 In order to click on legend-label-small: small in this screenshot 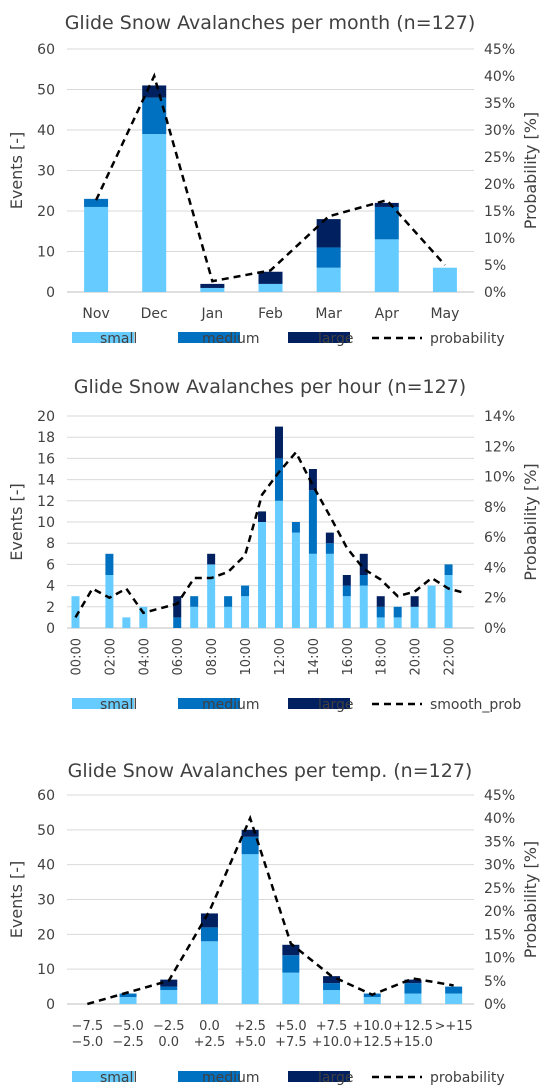, I will do `click(118, 1078)`.